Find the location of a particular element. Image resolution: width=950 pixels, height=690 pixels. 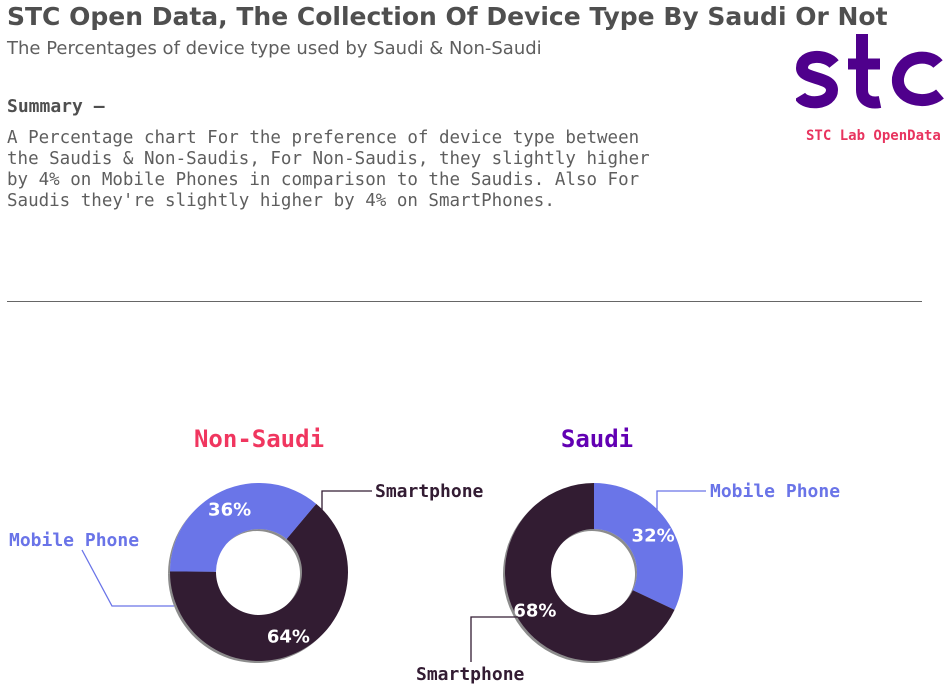

leader-line-non-saudi-mobile-phone is located at coordinates (127, 578).